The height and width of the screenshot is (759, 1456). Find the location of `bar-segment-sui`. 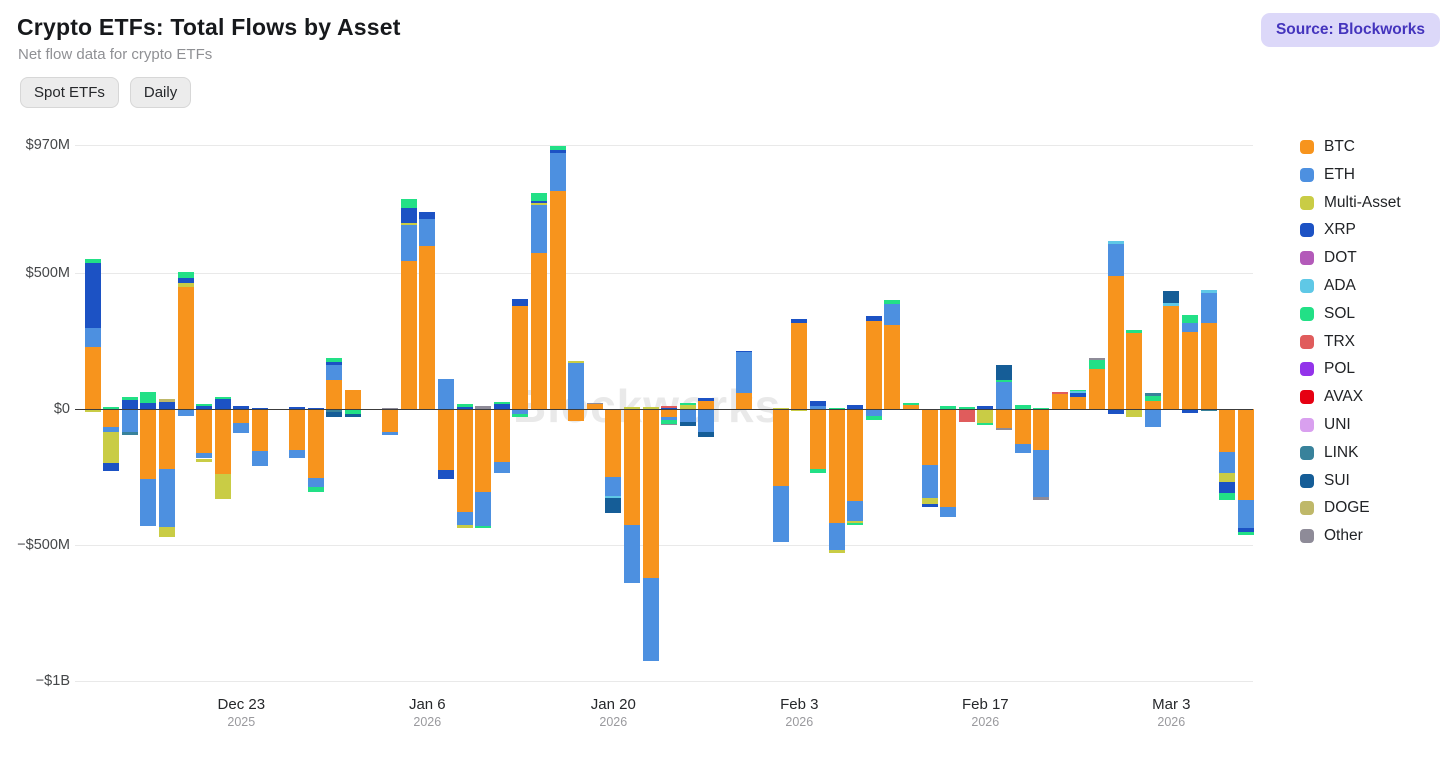

bar-segment-sui is located at coordinates (613, 506).